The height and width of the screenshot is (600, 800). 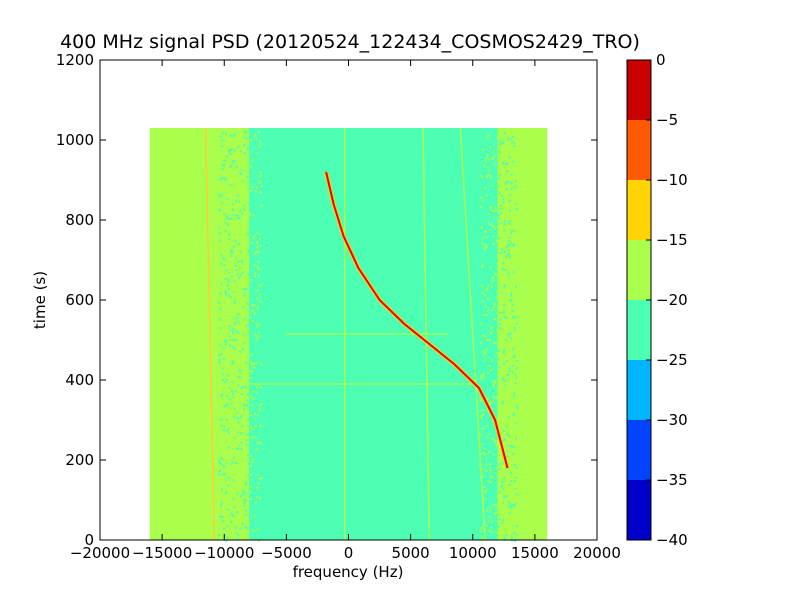 What do you see at coordinates (79, 300) in the screenshot?
I see `y-tick-label: 600` at bounding box center [79, 300].